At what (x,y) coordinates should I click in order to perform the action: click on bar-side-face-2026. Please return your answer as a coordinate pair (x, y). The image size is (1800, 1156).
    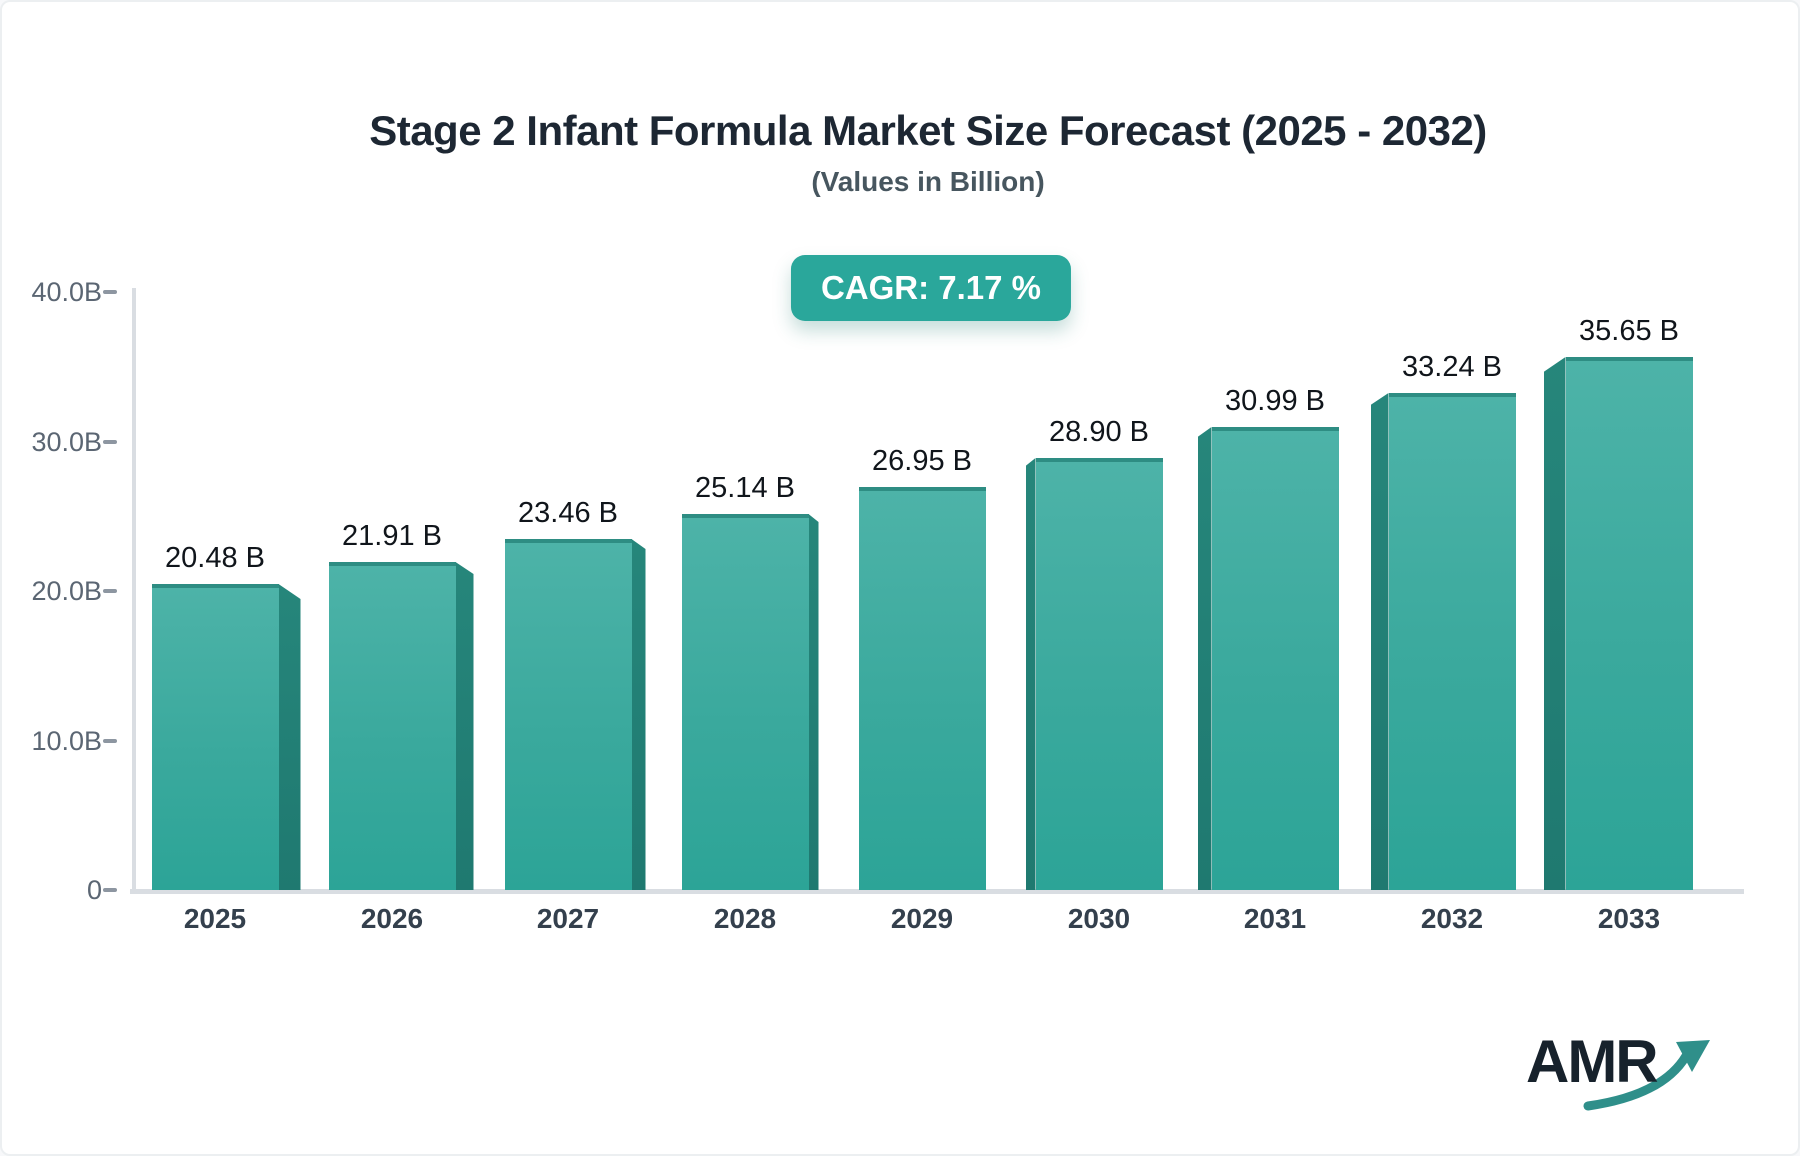
    Looking at the image, I should click on (464, 726).